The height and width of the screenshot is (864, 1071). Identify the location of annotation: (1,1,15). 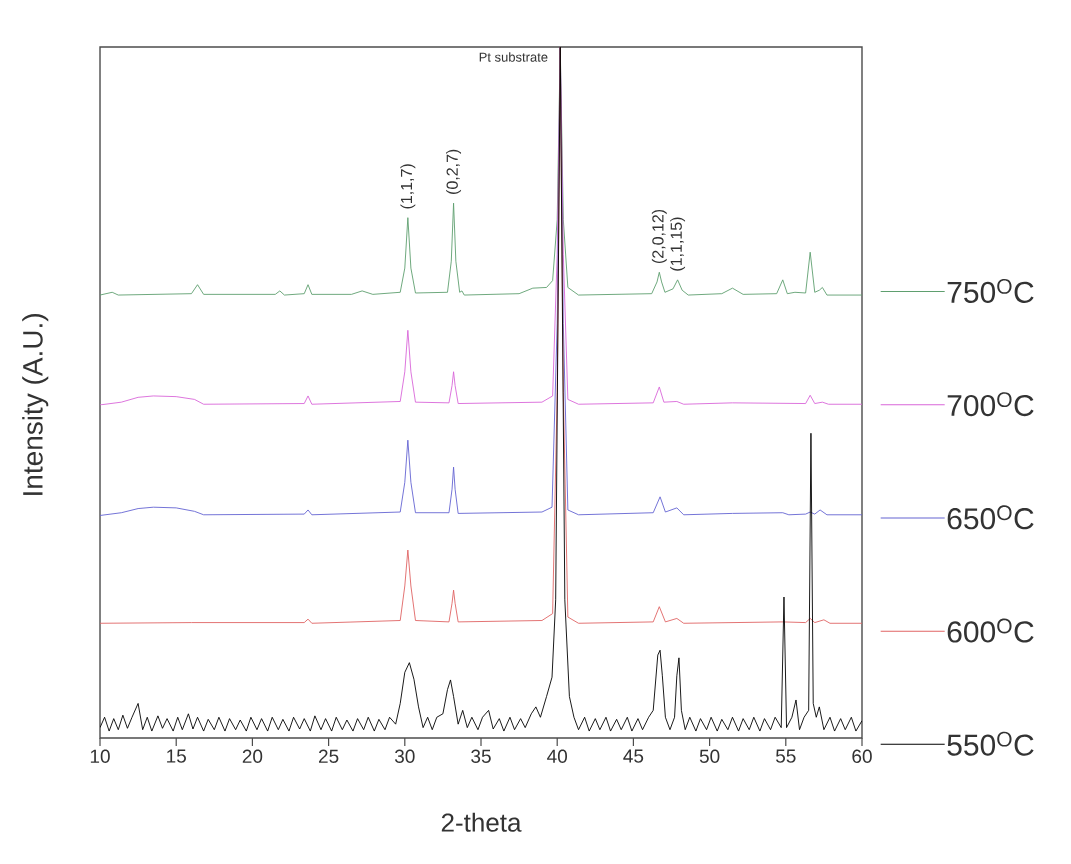
(678, 244).